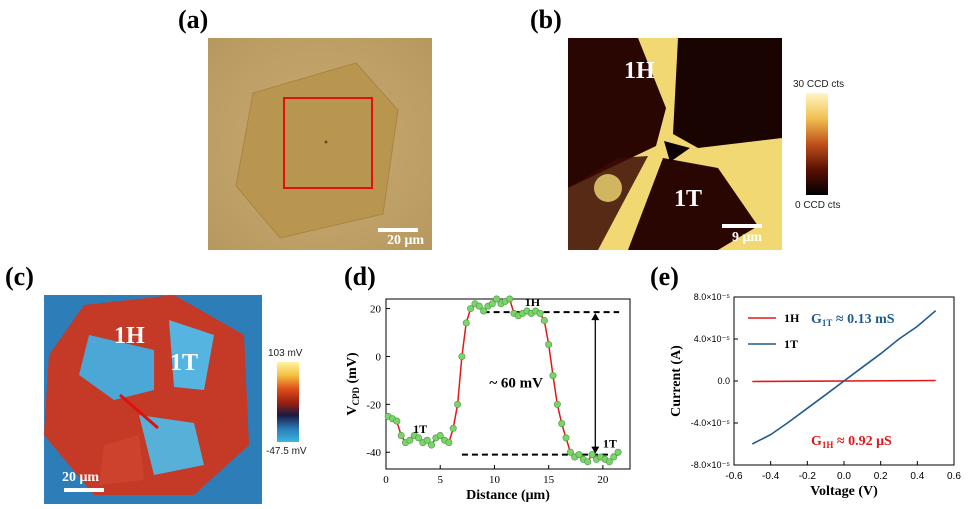 This screenshot has width=975, height=509. Describe the element at coordinates (508, 495) in the screenshot. I see `x-axis-label: Distance (μm)` at that location.